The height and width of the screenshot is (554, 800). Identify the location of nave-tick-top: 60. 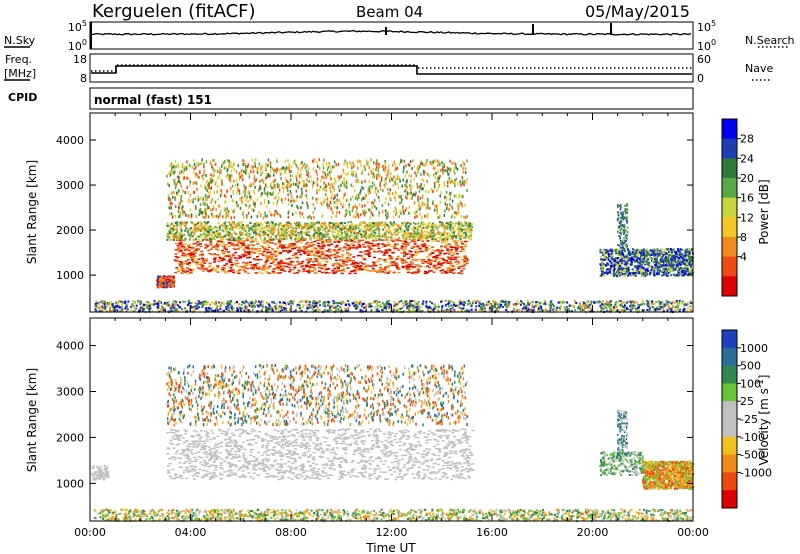
(704, 59).